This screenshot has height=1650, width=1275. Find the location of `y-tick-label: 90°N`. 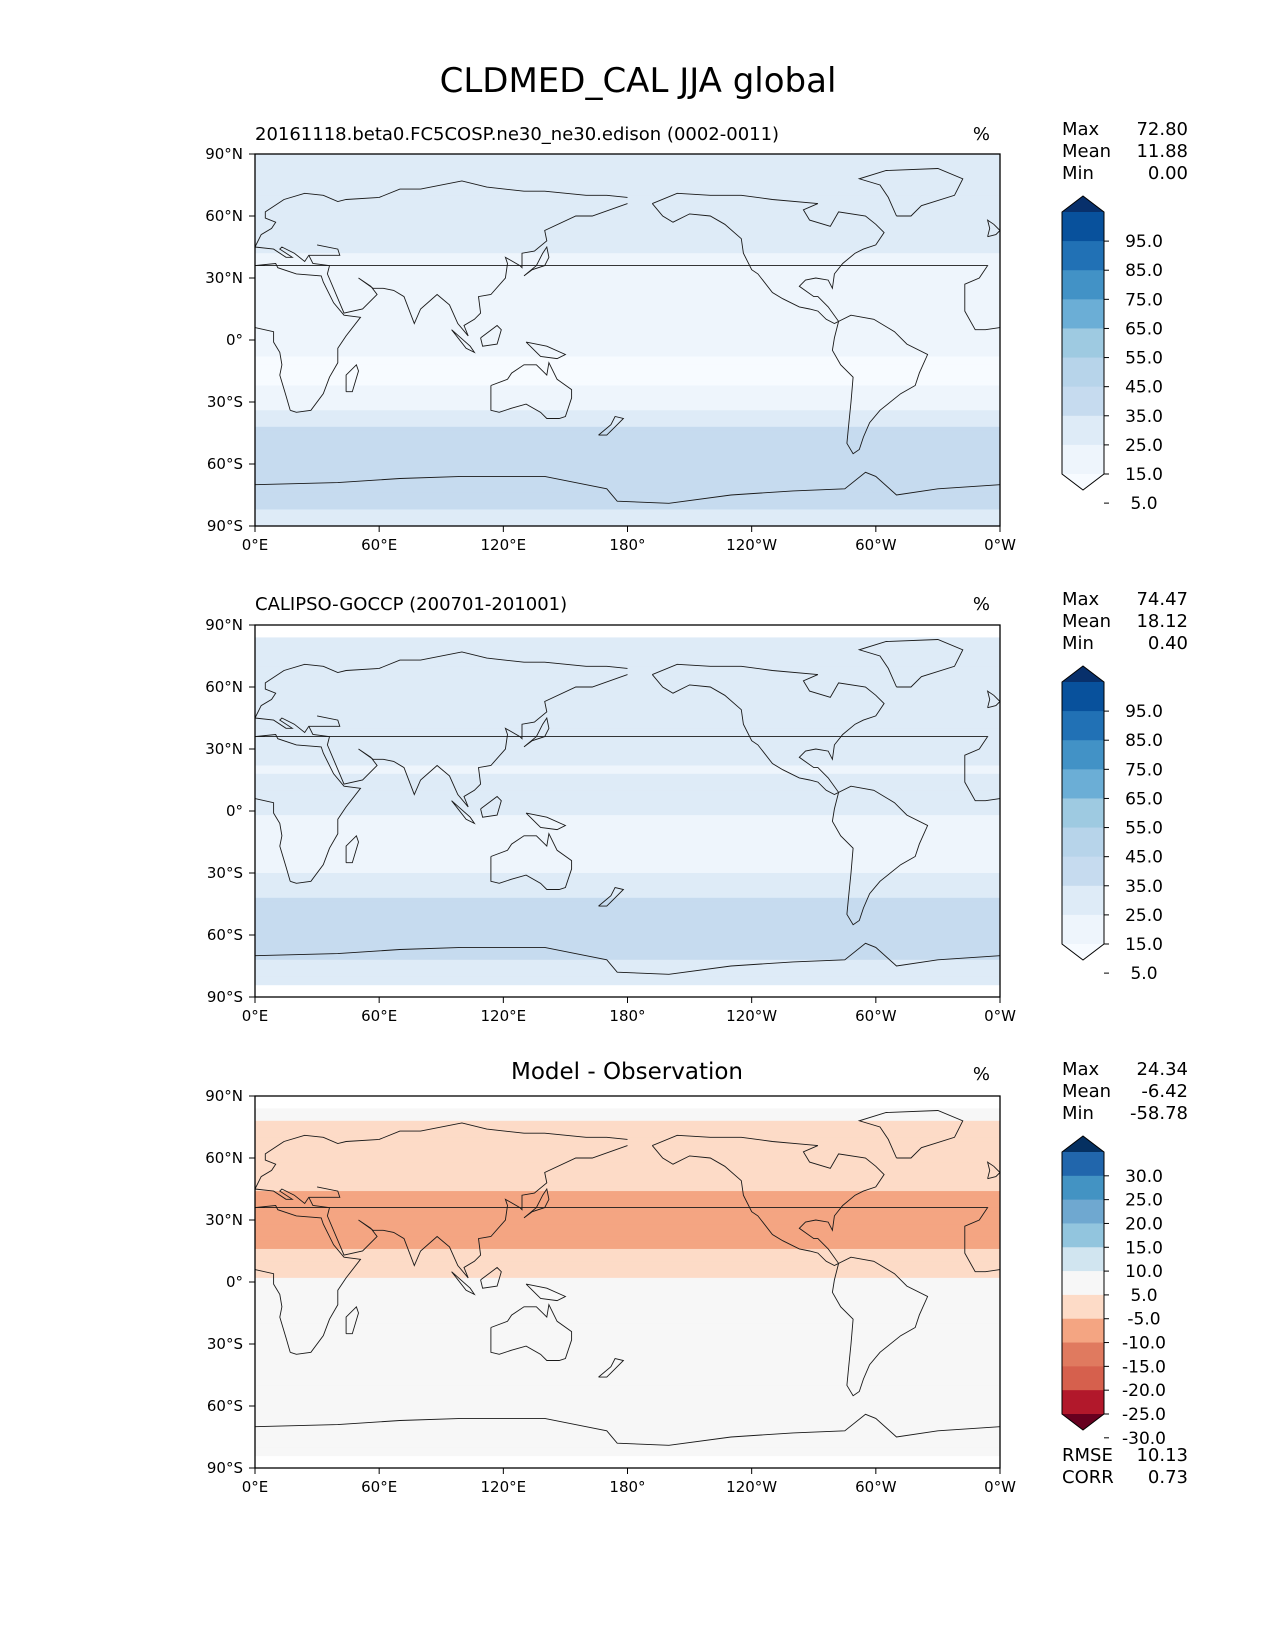

y-tick-label: 90°N is located at coordinates (224, 625).